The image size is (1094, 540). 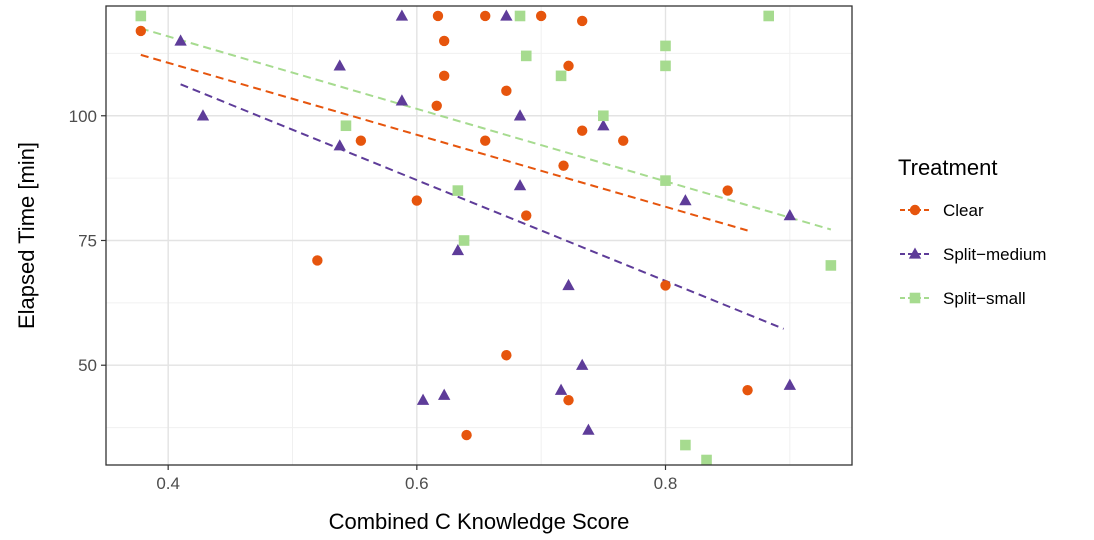 I want to click on x-tick-label: 0.6, so click(x=417, y=483).